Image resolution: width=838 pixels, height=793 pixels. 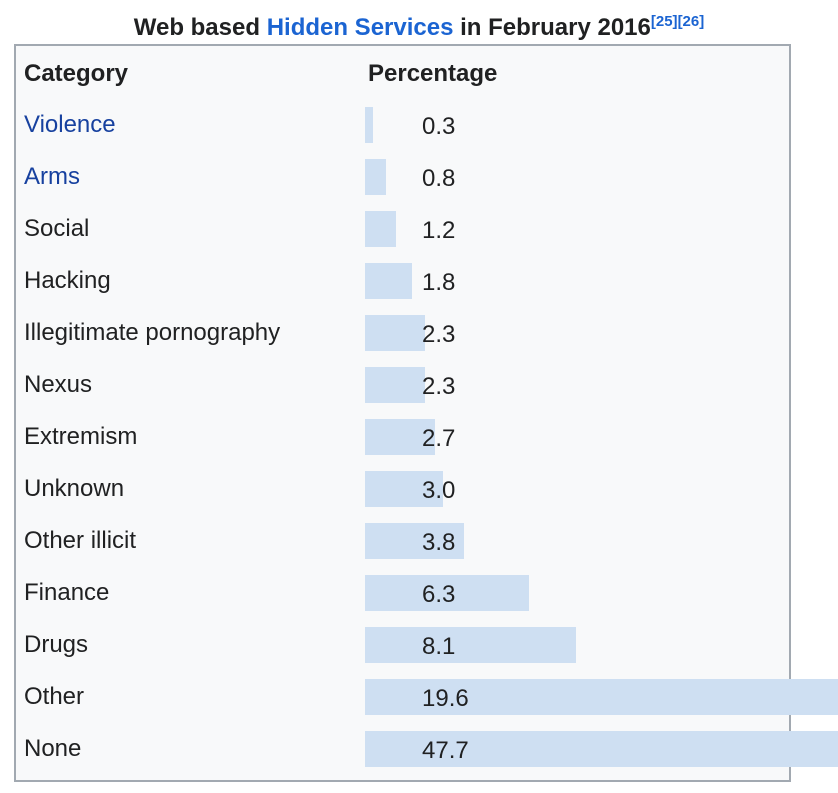 I want to click on bar-cell: 3.0, so click(x=410, y=489).